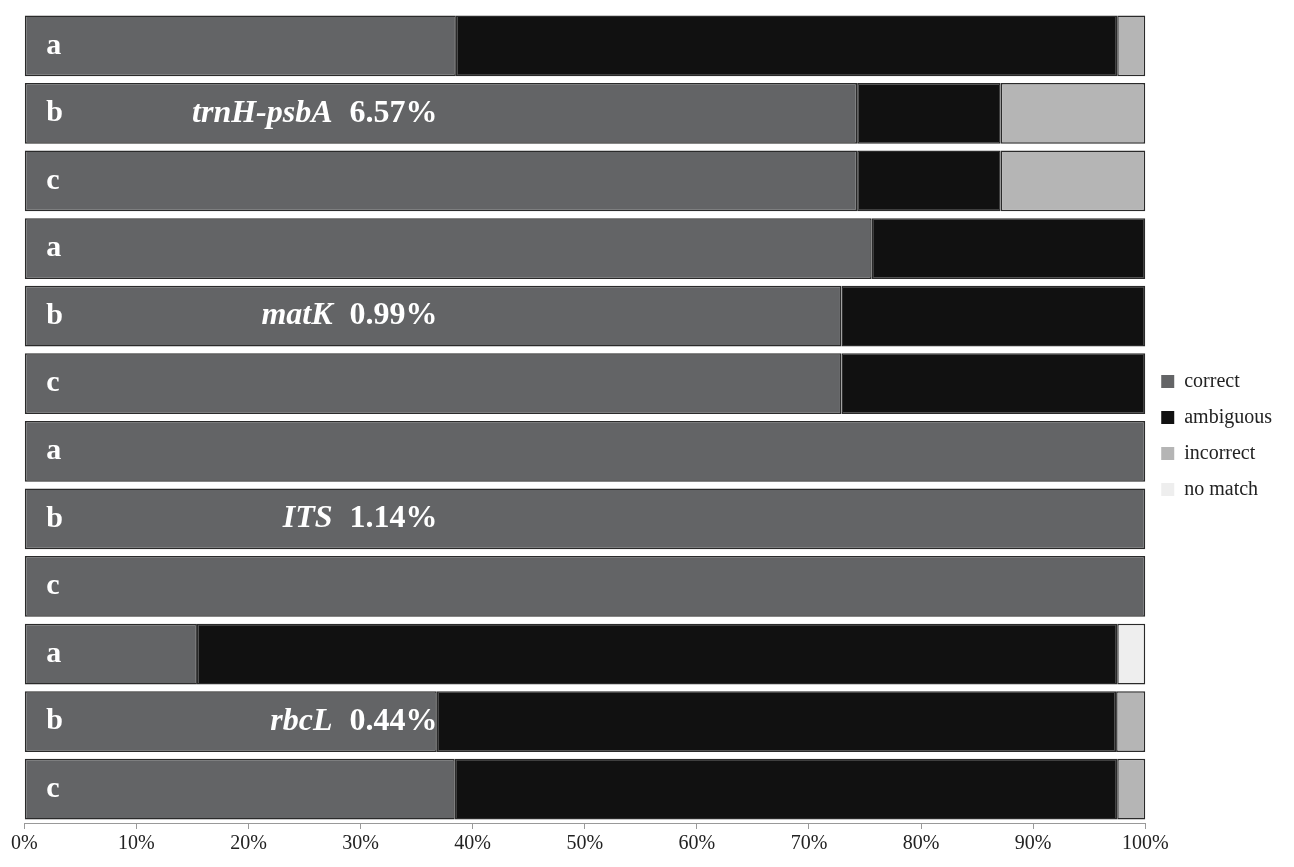 The width and height of the screenshot is (1294, 867). What do you see at coordinates (921, 842) in the screenshot?
I see `x-tick-label: 80%` at bounding box center [921, 842].